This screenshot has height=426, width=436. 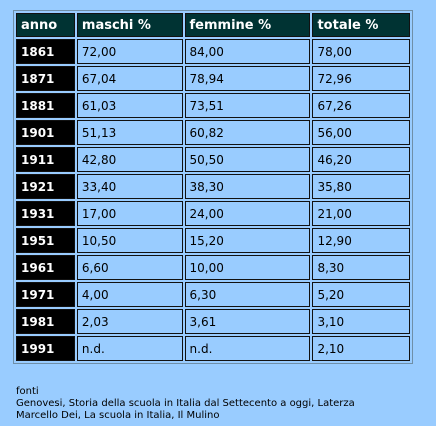 I want to click on value-cell: 84,00, so click(x=247, y=51).